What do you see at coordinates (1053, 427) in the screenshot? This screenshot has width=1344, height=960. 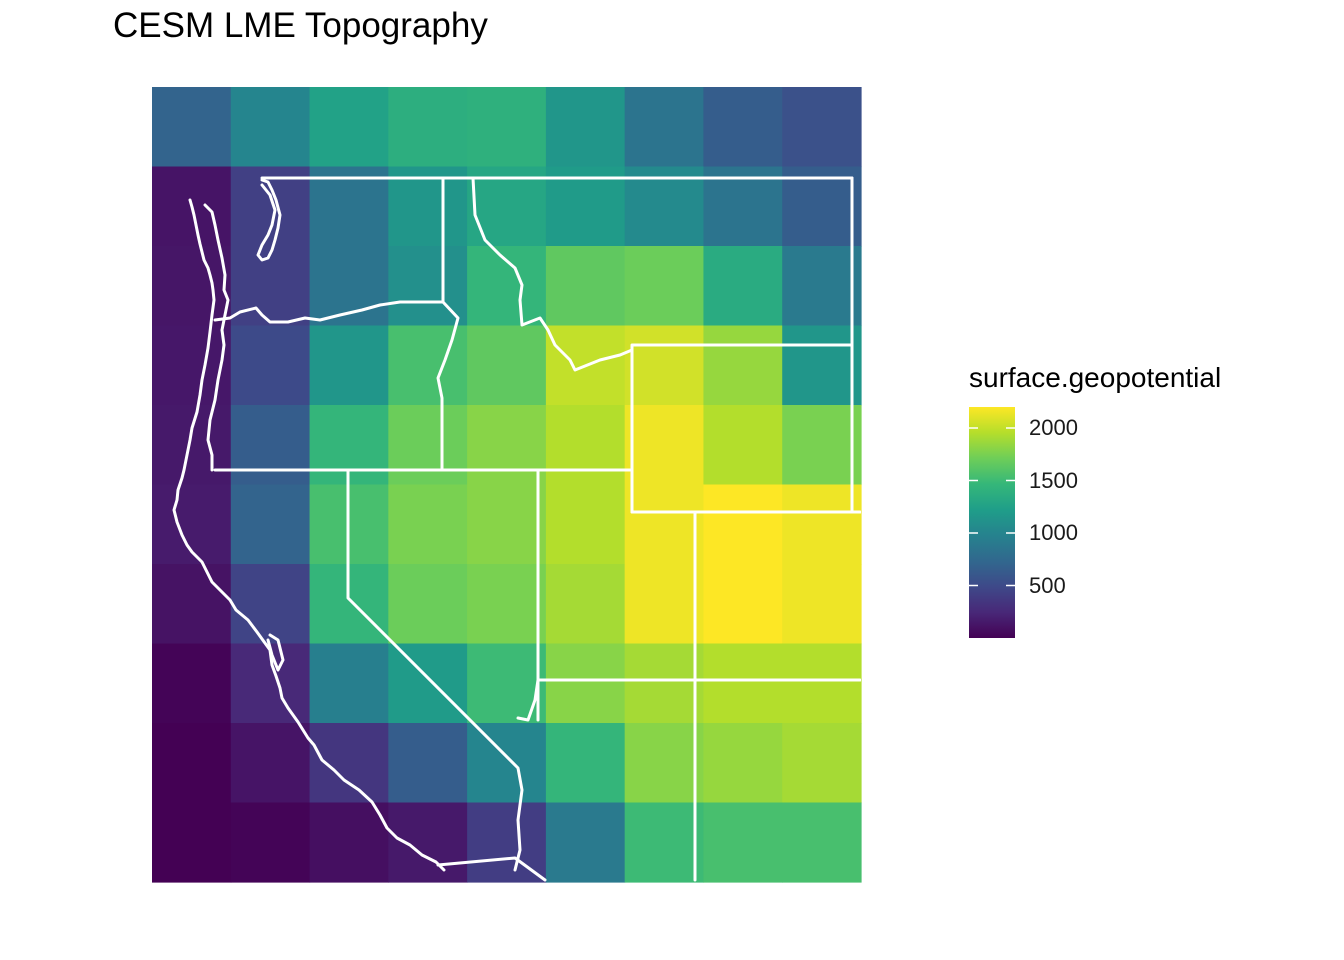 I see `legend-tick-label: 2000` at bounding box center [1053, 427].